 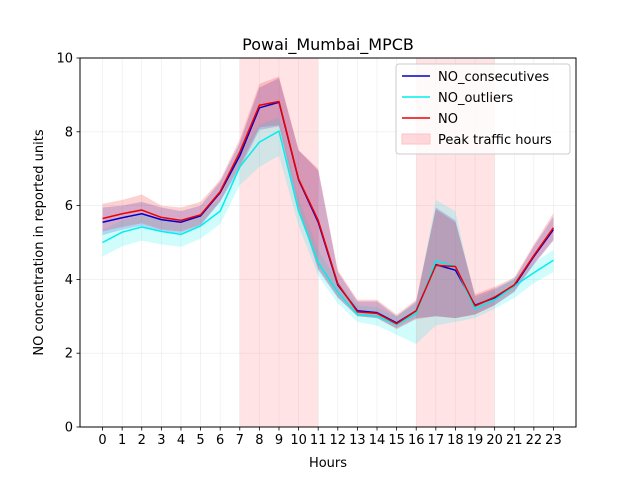 I want to click on legend-label: NO, so click(x=448, y=119).